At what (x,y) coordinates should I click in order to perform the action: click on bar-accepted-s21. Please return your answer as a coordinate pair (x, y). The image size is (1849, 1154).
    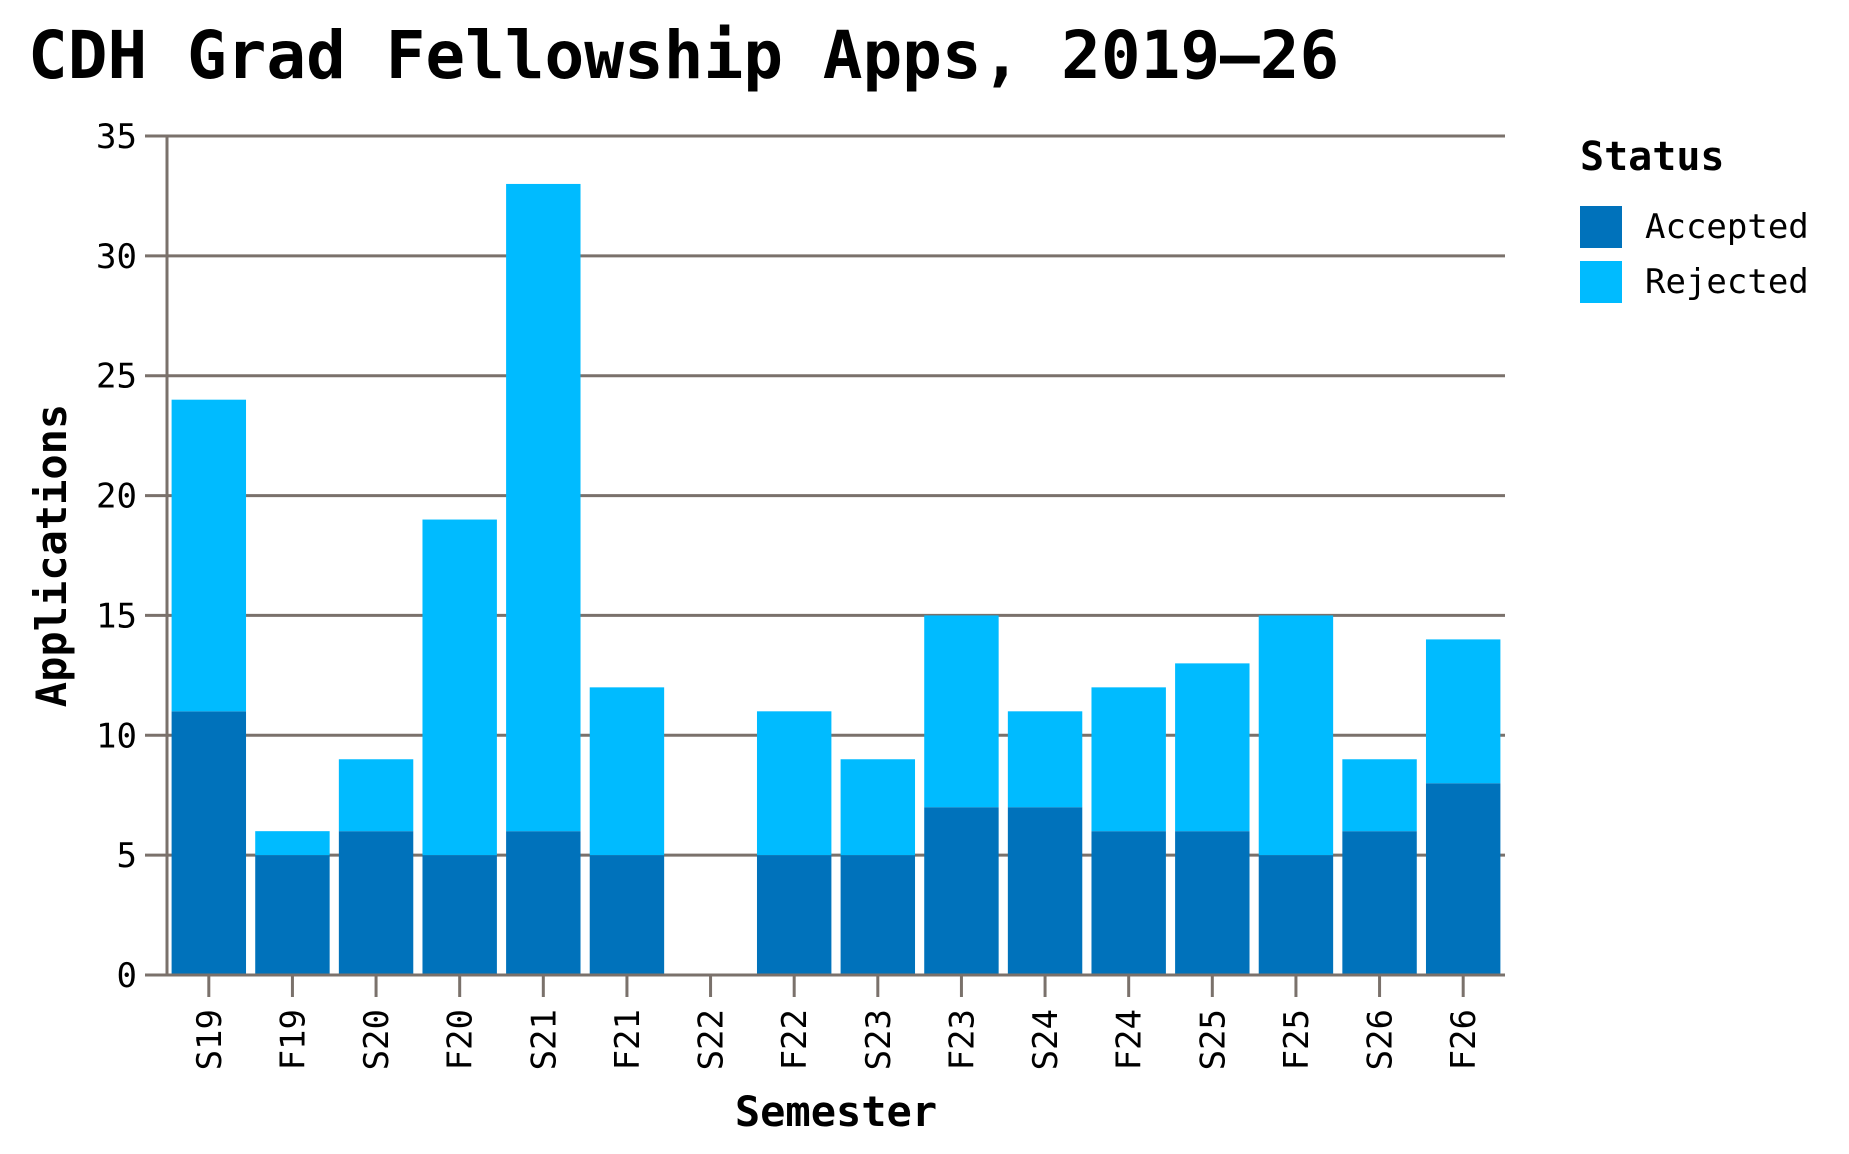
    Looking at the image, I should click on (543, 903).